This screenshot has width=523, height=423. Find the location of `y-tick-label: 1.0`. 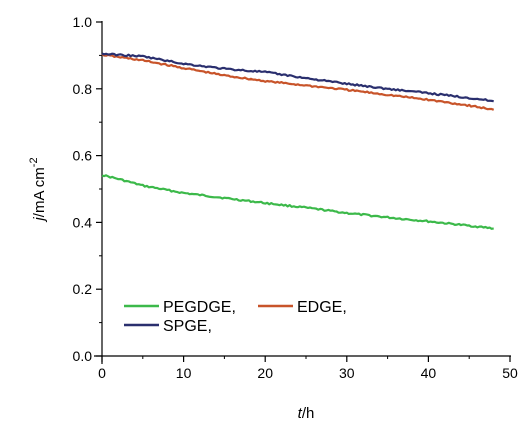

y-tick-label: 1.0 is located at coordinates (83, 22).